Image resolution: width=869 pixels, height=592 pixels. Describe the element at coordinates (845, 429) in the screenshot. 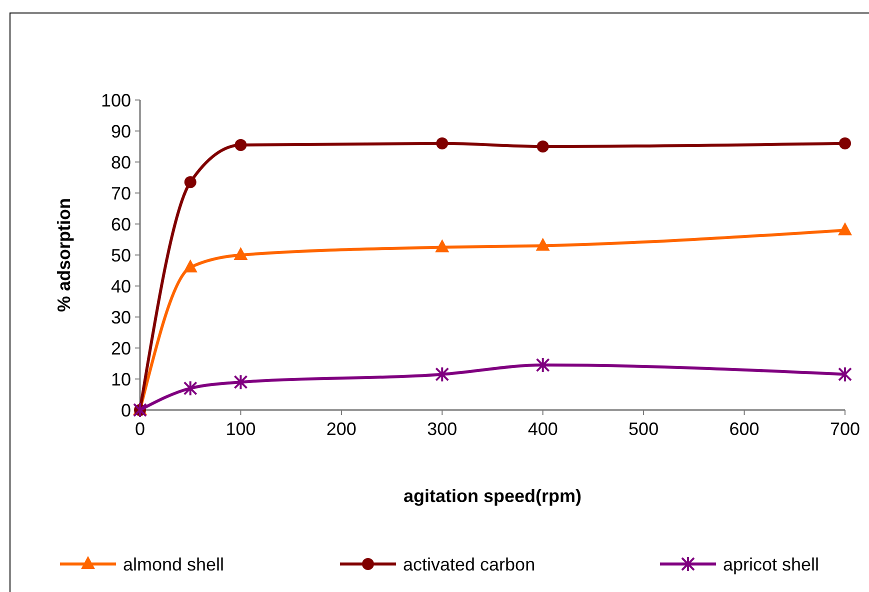

I see `x-tick-label: 700` at that location.